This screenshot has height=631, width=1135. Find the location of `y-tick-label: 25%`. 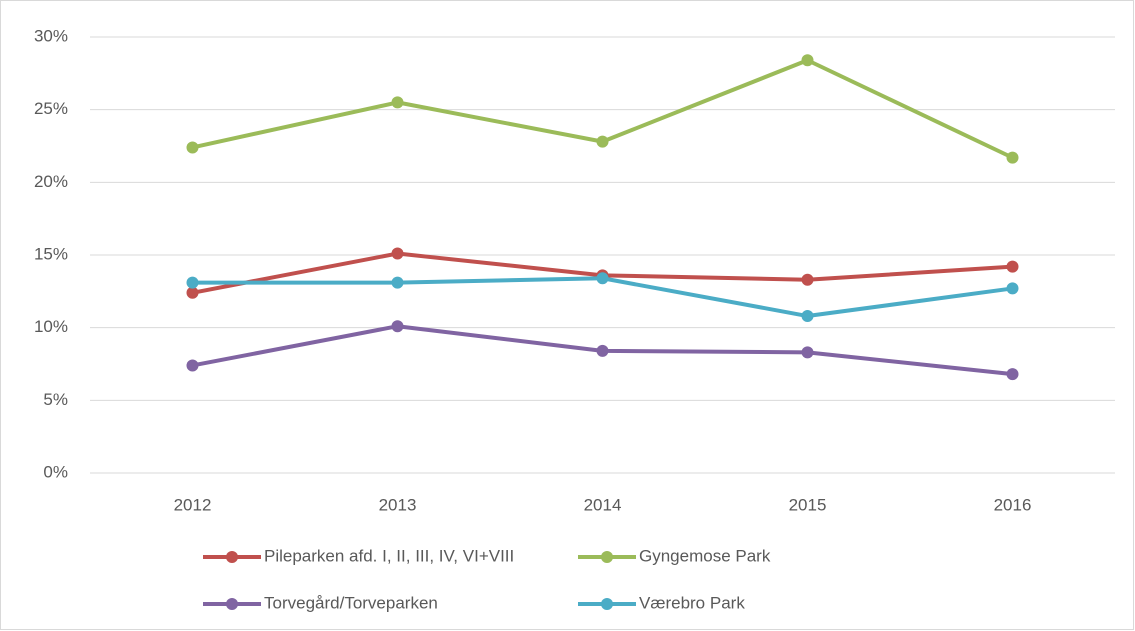

y-tick-label: 25% is located at coordinates (51, 108).